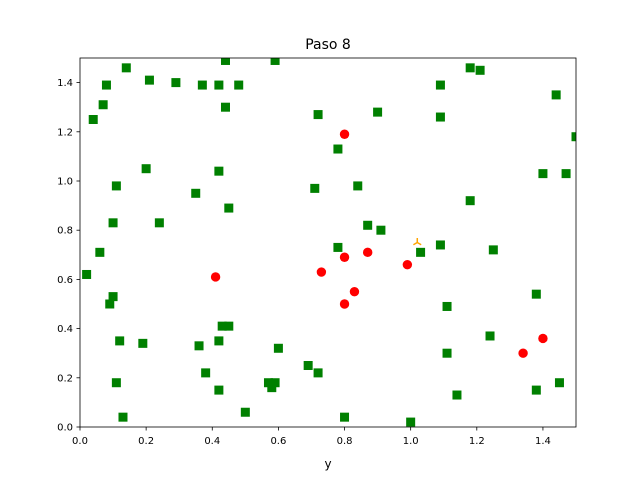 The image size is (640, 480). I want to click on y-tick-label: 0.6, so click(65, 280).